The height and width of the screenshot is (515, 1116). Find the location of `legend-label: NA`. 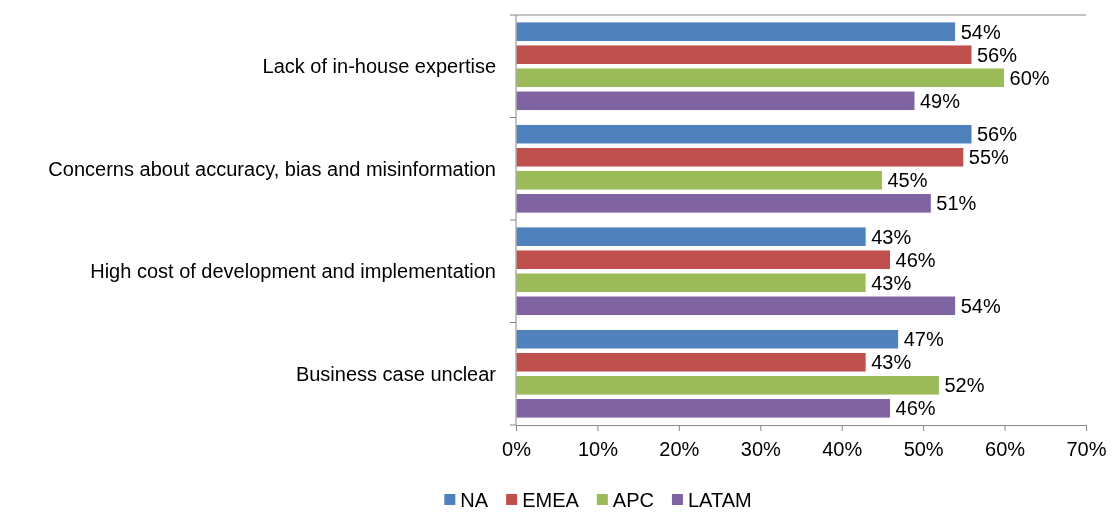

legend-label: NA is located at coordinates (474, 500).